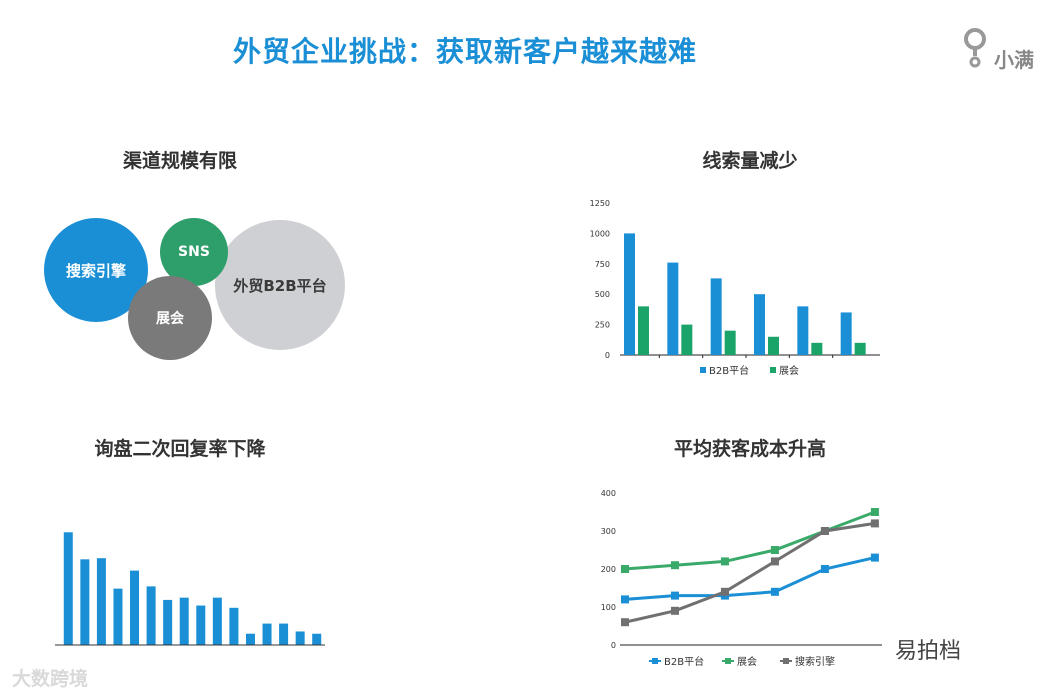 This screenshot has height=694, width=1055. What do you see at coordinates (464, 51) in the screenshot?
I see `page-title: 外贸企业挑战：获取新客户越来越难` at bounding box center [464, 51].